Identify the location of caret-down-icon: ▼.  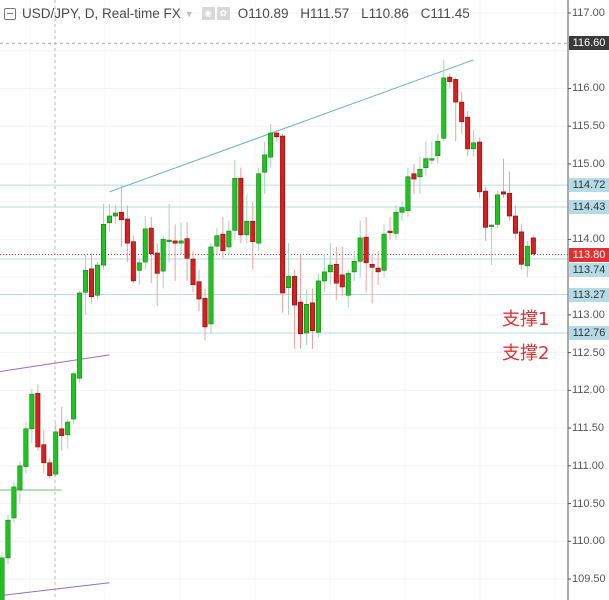
(189, 13).